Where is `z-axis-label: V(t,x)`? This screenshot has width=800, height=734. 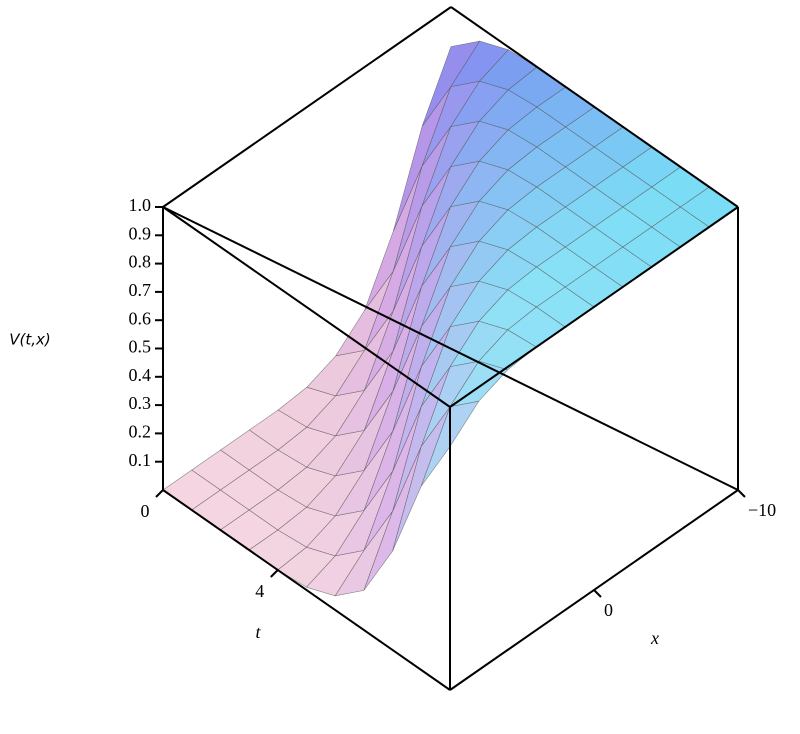 z-axis-label: V(t,x) is located at coordinates (30, 340).